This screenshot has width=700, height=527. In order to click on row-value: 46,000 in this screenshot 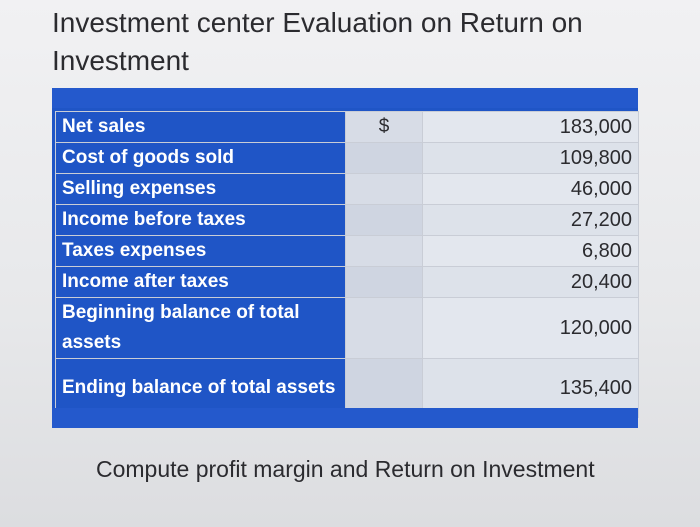, I will do `click(530, 189)`.